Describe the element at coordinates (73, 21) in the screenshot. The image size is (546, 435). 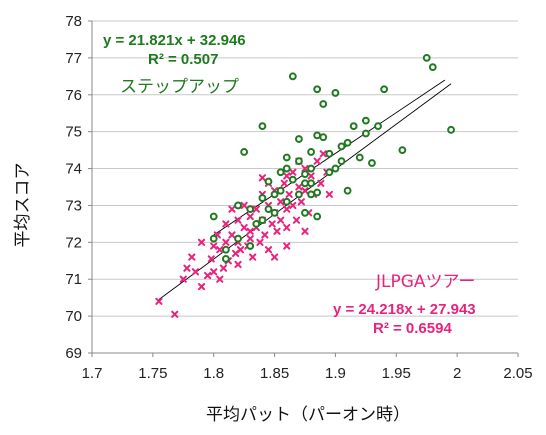
I see `y-tick-label: 78` at that location.